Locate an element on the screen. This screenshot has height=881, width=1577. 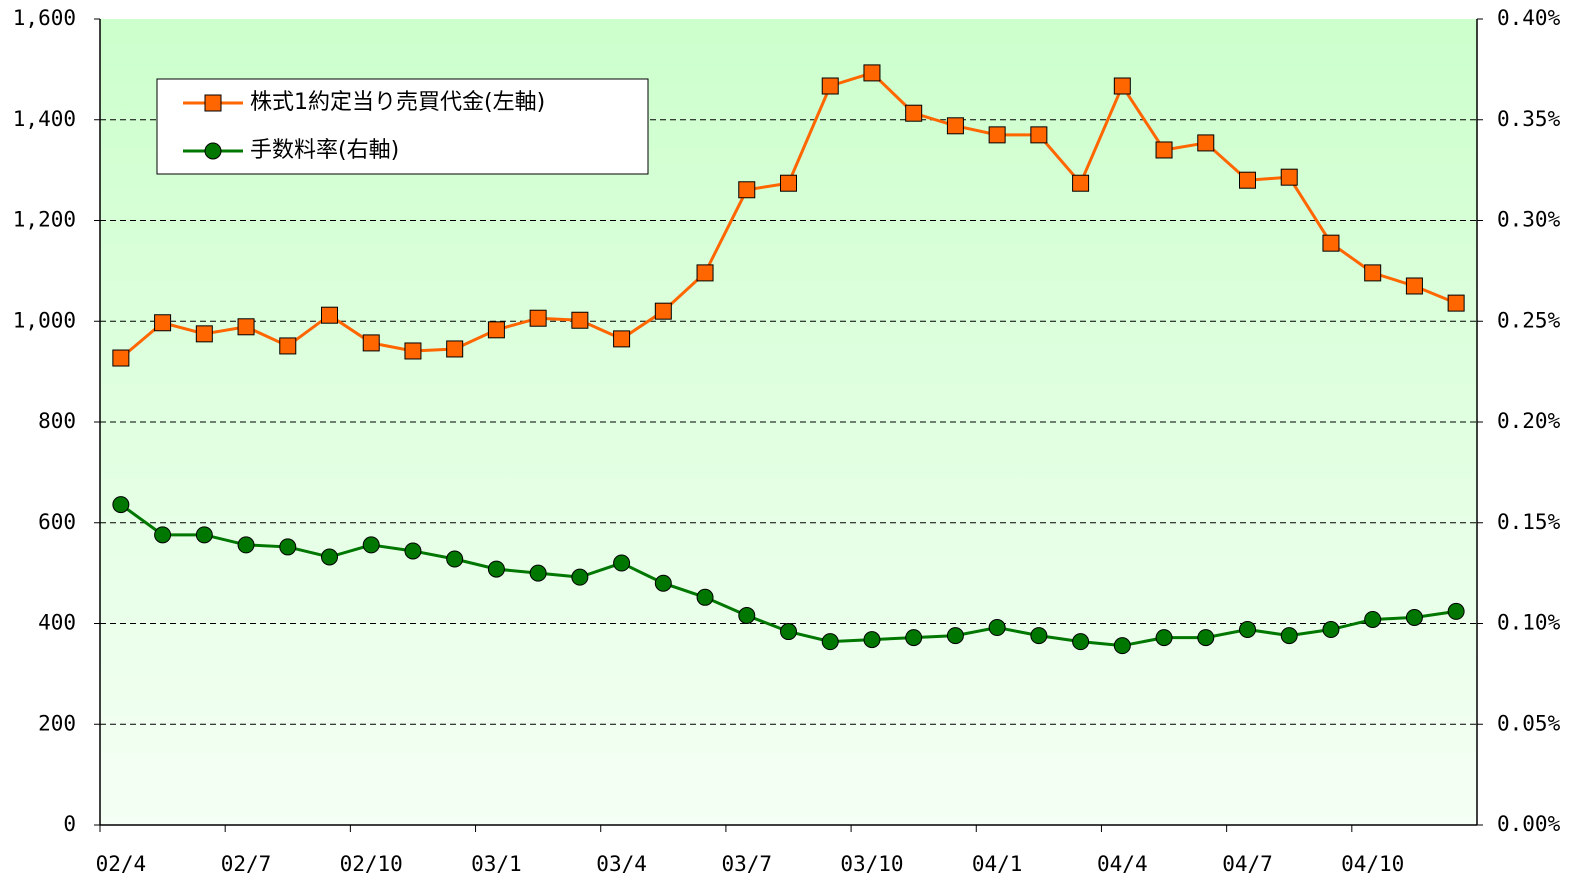
y2-tick-label: 0.00% is located at coordinates (1529, 824).